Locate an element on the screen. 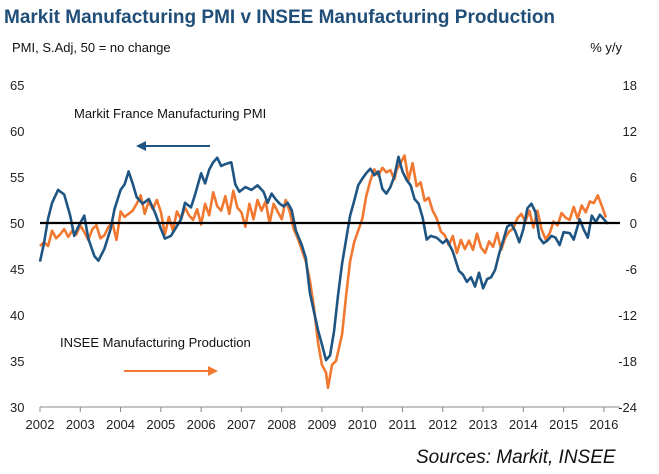  x-tick-label: 2004 is located at coordinates (120, 424).